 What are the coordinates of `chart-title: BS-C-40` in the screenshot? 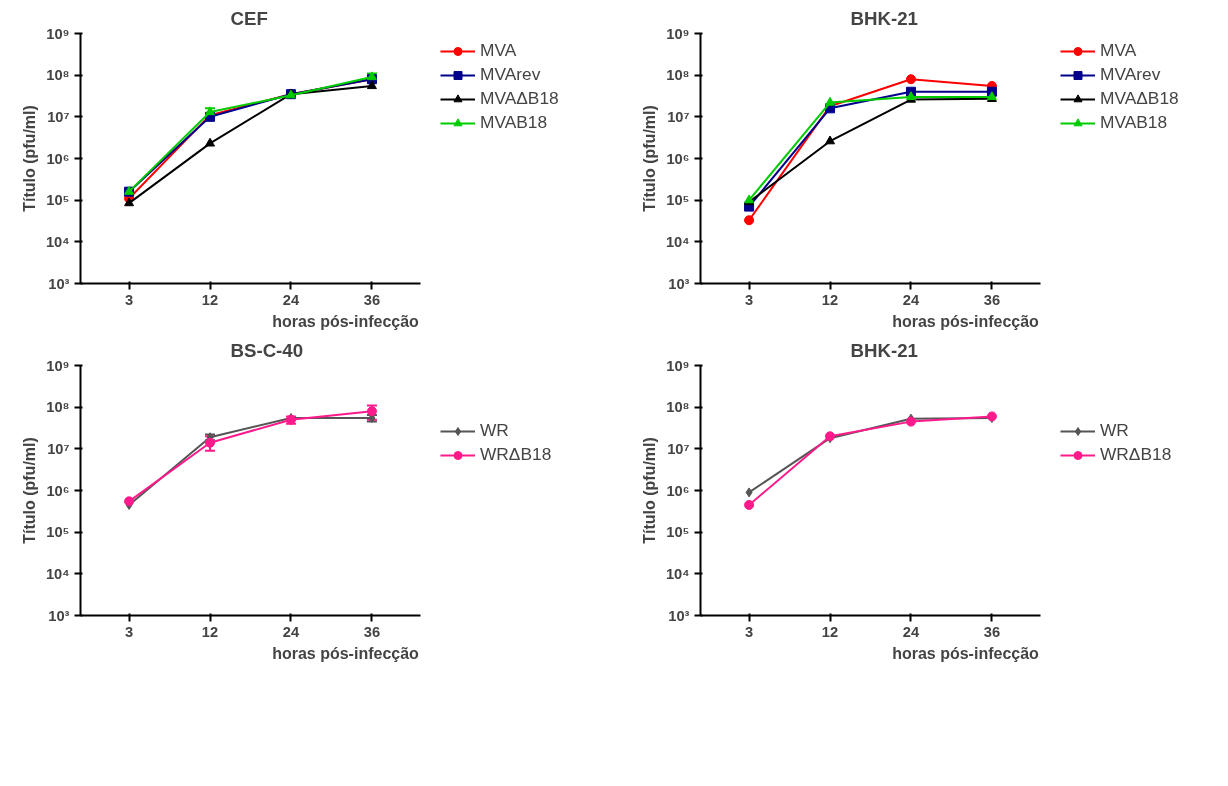 It's located at (267, 350).